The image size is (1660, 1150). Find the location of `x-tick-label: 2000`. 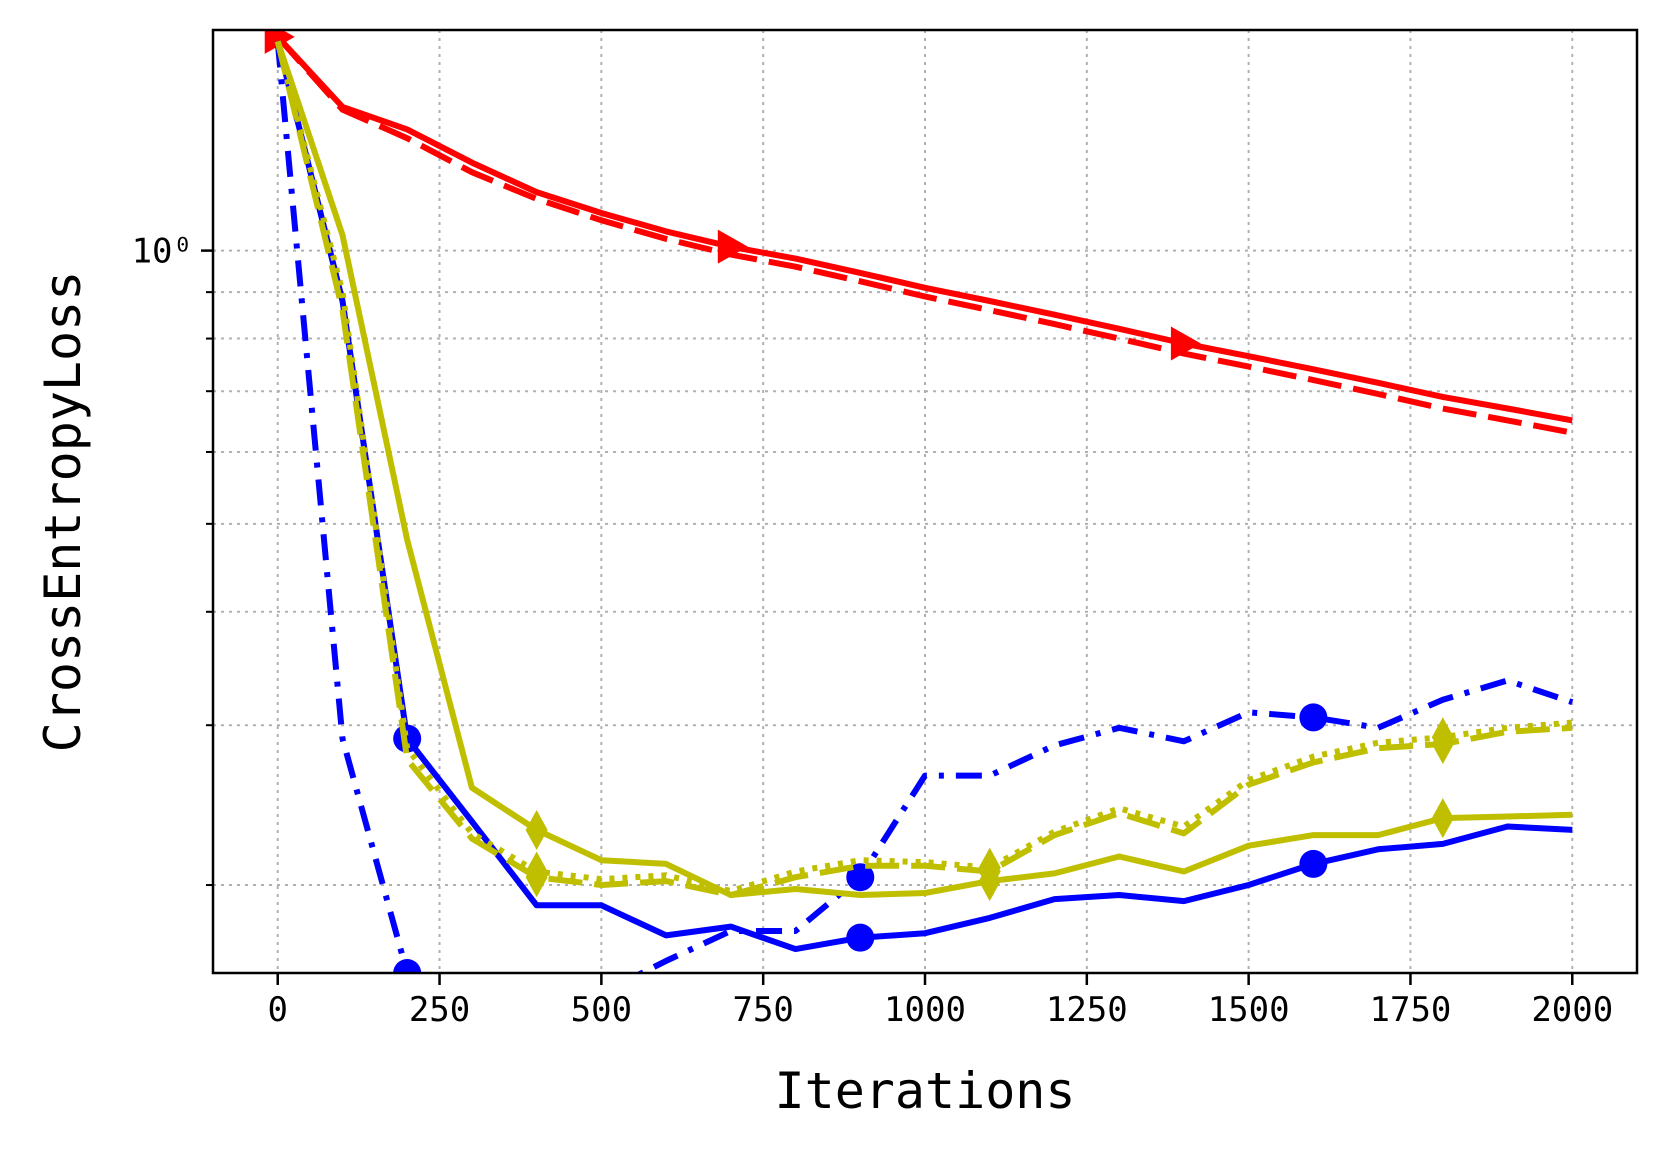

x-tick-label: 2000 is located at coordinates (1572, 1010).